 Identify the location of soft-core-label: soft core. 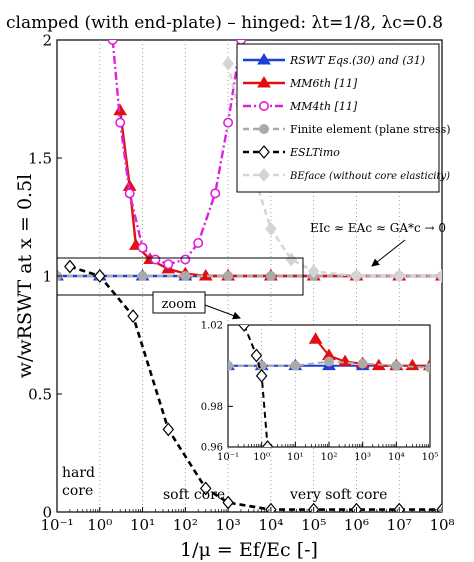
(194, 495).